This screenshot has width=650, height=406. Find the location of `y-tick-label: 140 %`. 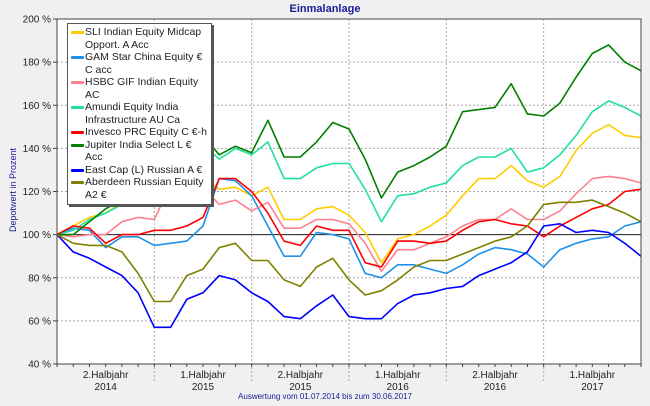

y-tick-label: 140 % is located at coordinates (37, 149).